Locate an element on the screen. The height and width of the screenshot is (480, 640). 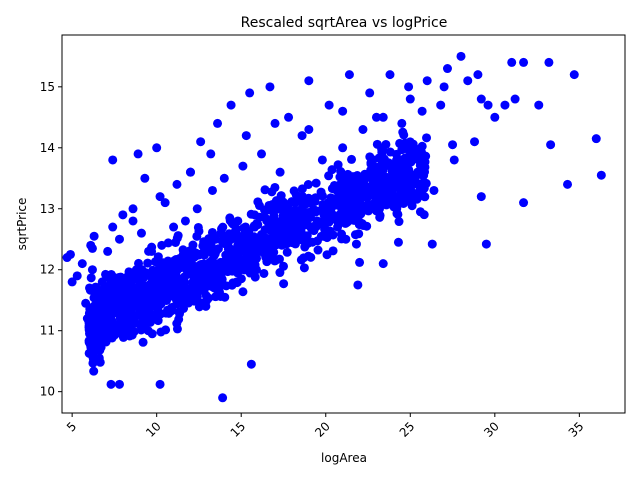
y-tick-label: 13 is located at coordinates (47, 209).